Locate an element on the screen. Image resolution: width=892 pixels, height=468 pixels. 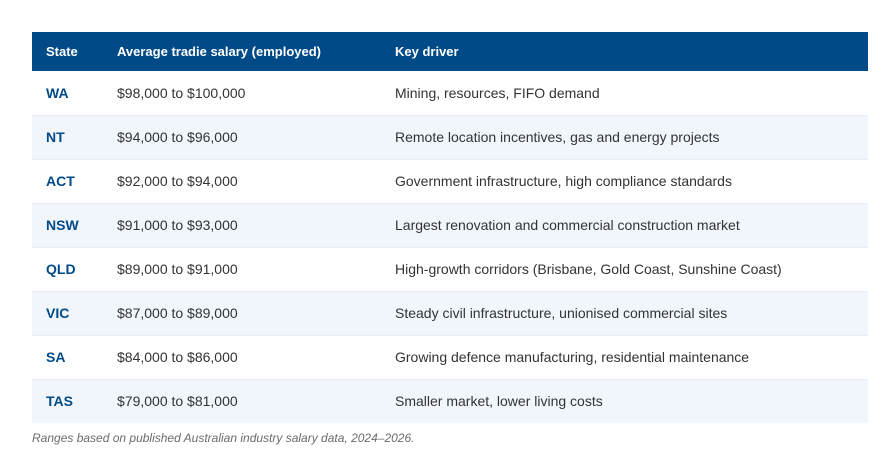
column-header-salary: Average tradie salary (employed) is located at coordinates (219, 51).